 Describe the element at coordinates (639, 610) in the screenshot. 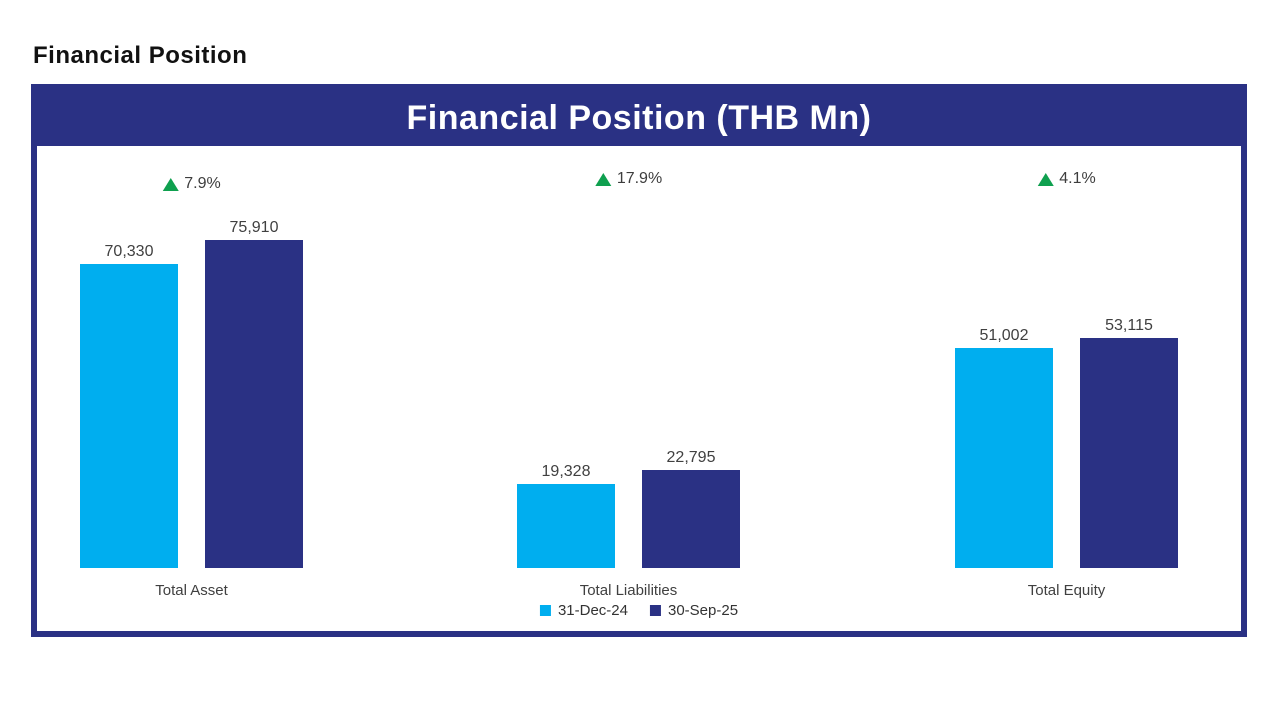

I see `chart-legend: 31-Dec-24 30-Sep-25` at that location.